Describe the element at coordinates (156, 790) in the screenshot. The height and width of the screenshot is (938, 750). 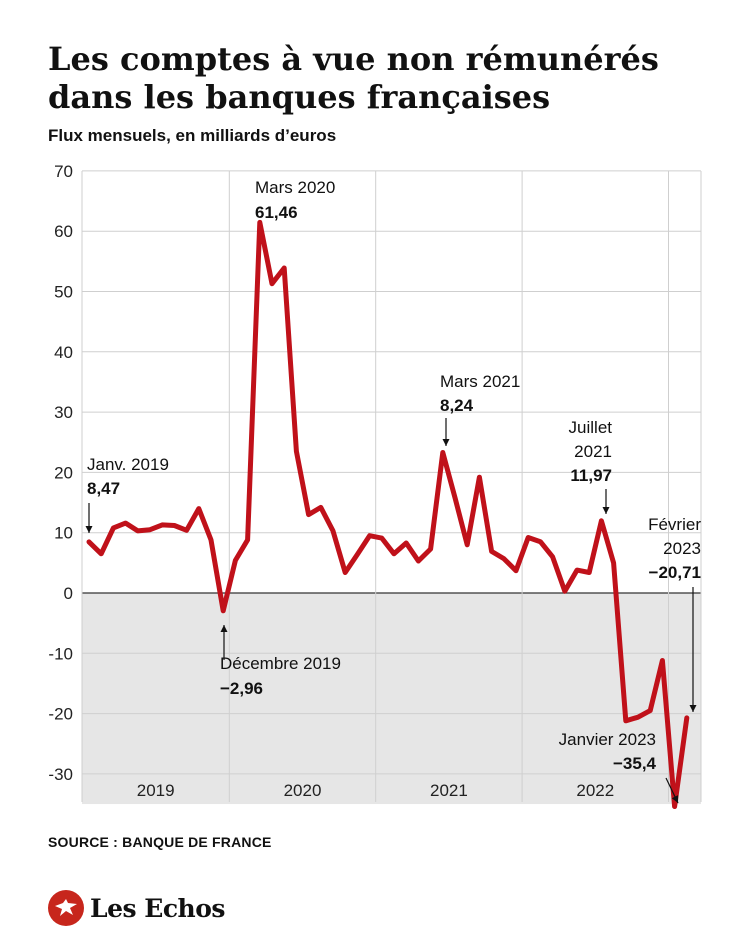
I see `x-tick-label: 2019` at that location.